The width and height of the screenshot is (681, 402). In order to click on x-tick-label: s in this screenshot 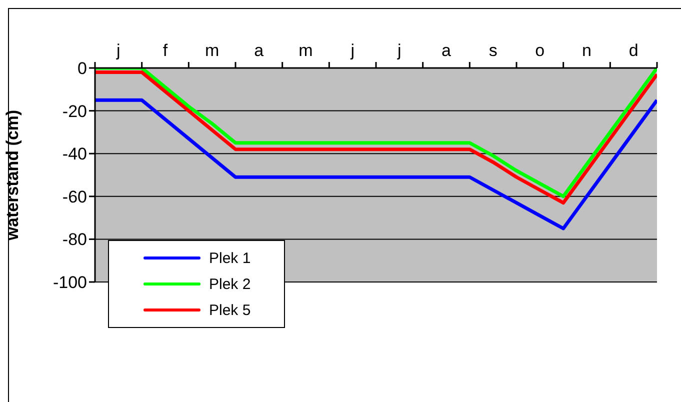, I will do `click(493, 50)`.